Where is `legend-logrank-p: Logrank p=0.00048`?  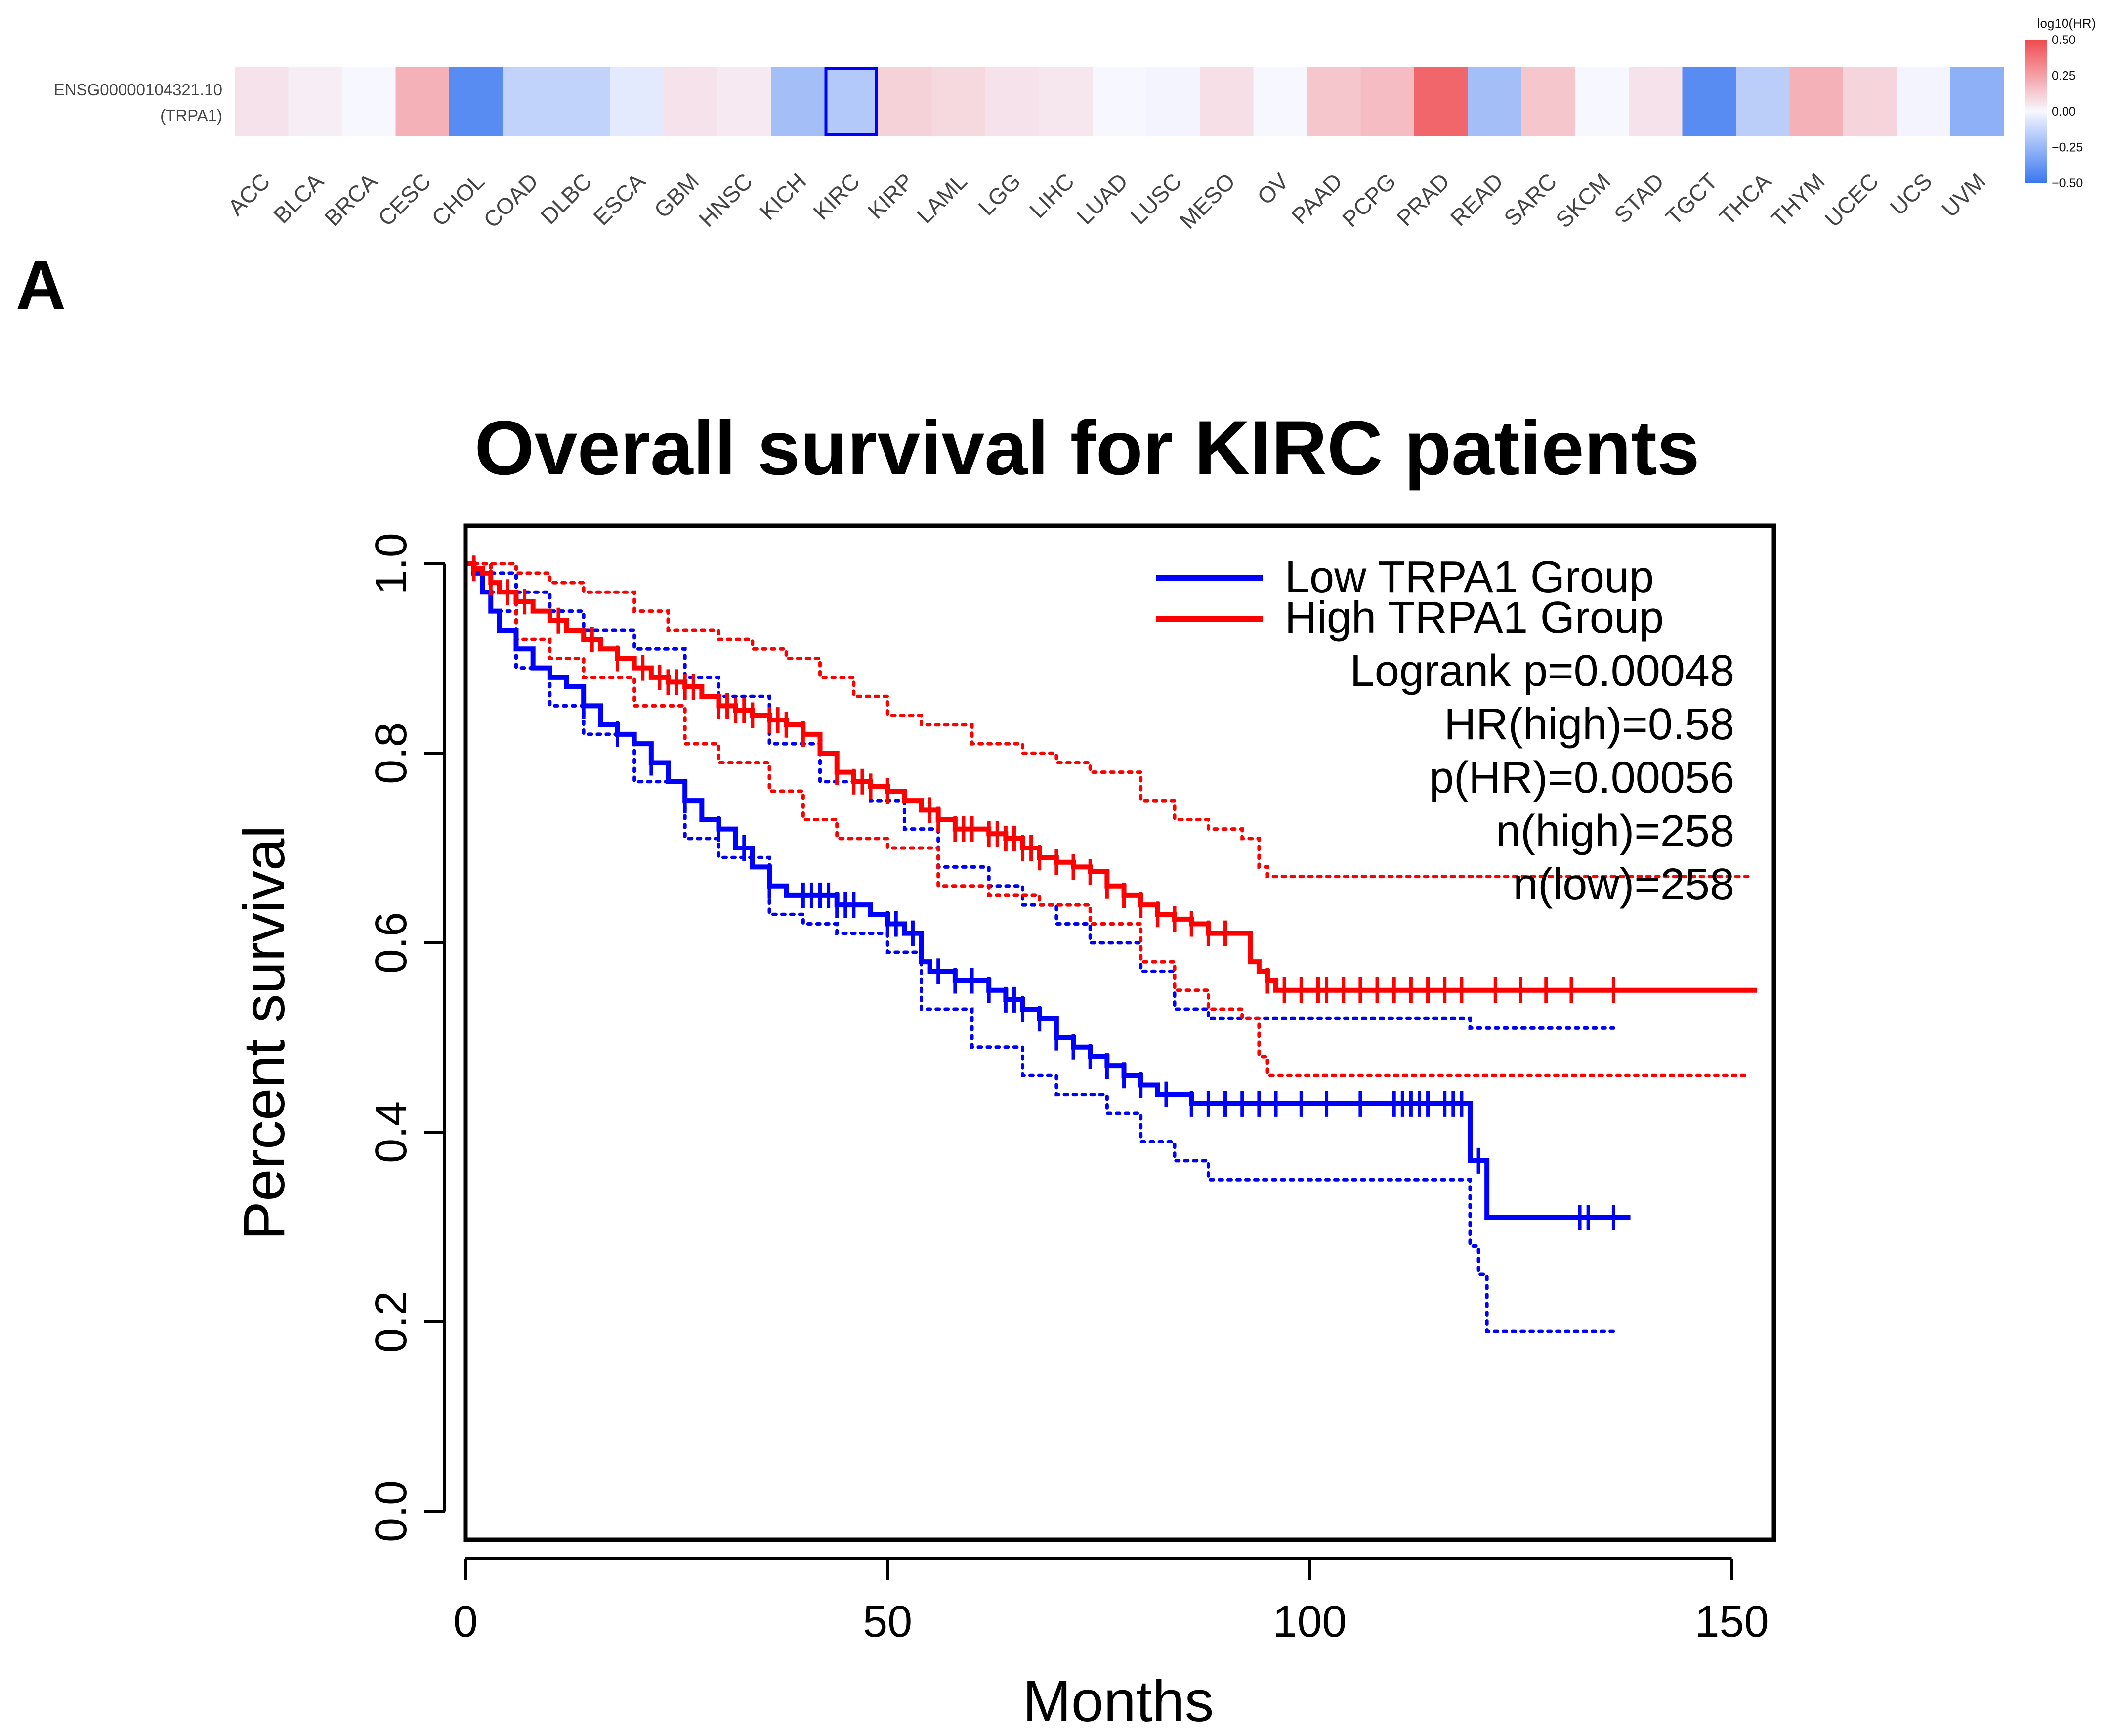
legend-logrank-p: Logrank p=0.00048 is located at coordinates (1542, 671).